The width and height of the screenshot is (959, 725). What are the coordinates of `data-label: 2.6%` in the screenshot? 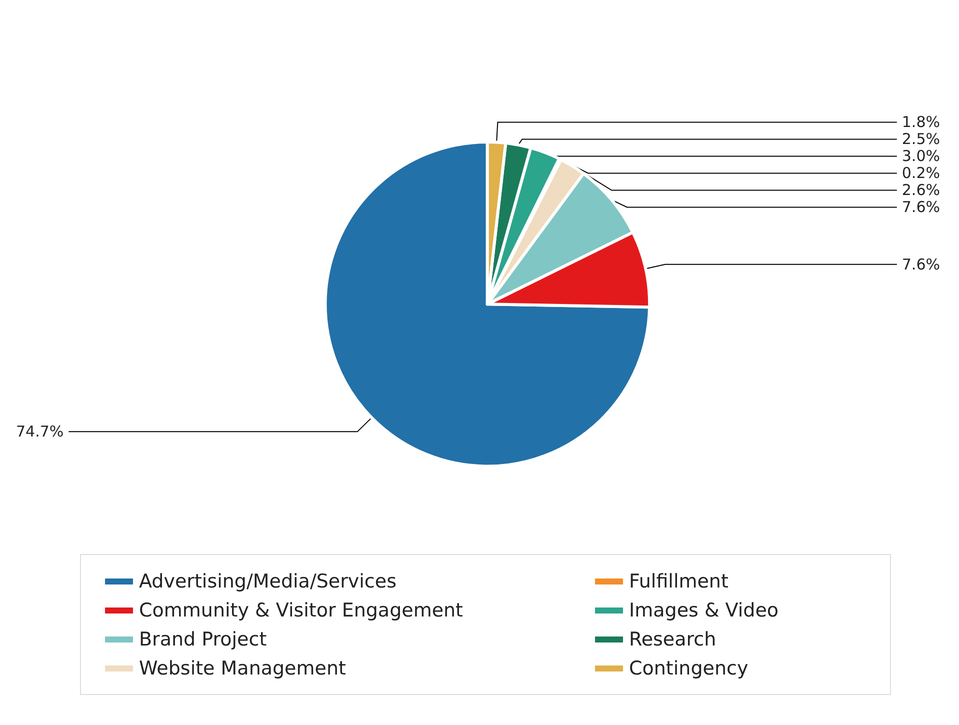 It's located at (921, 190).